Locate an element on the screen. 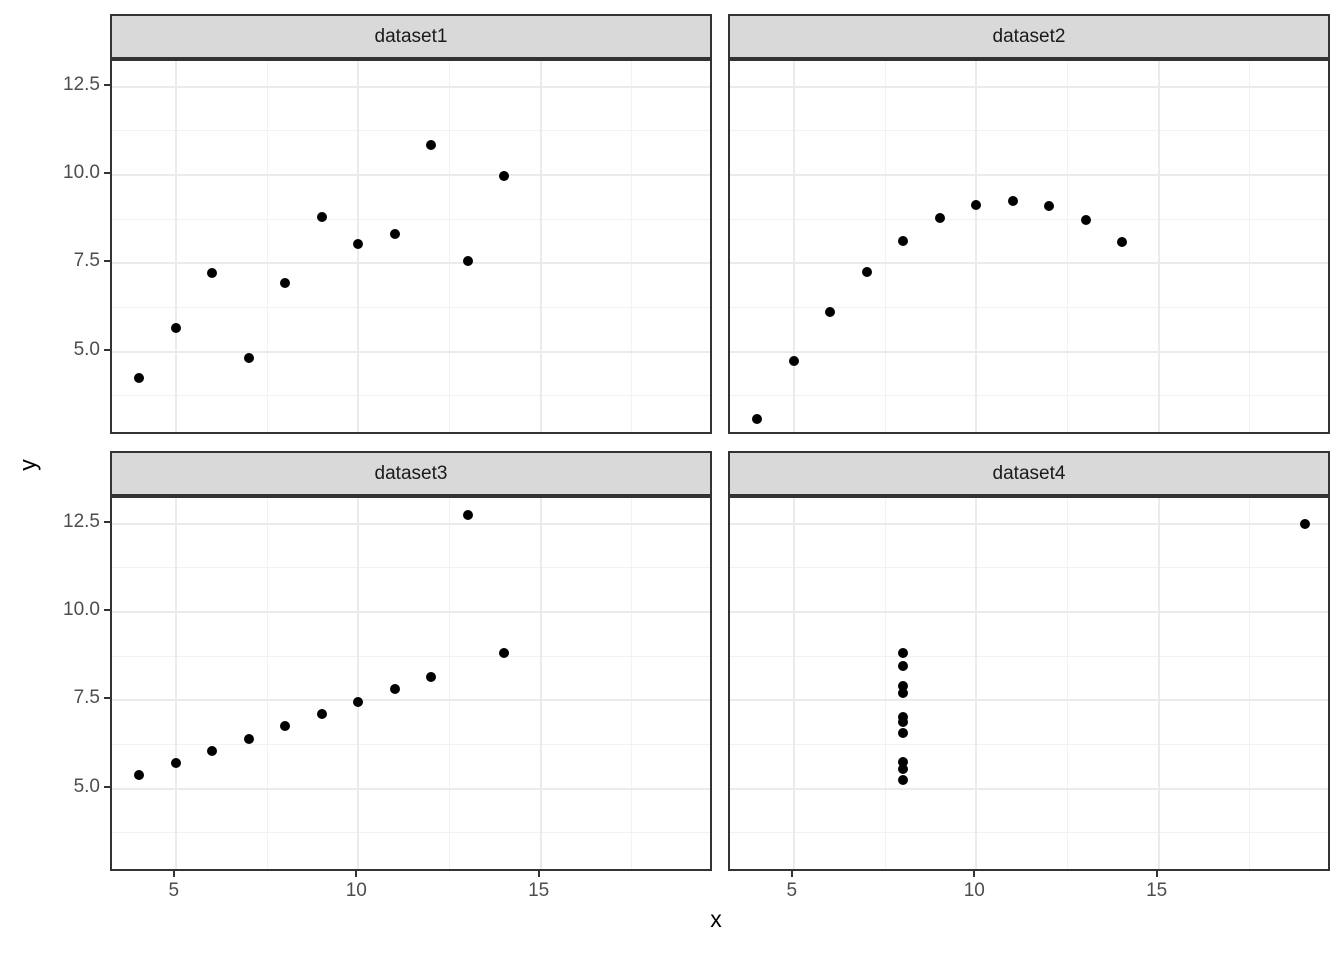  x-axis-title: x is located at coordinates (716, 919).